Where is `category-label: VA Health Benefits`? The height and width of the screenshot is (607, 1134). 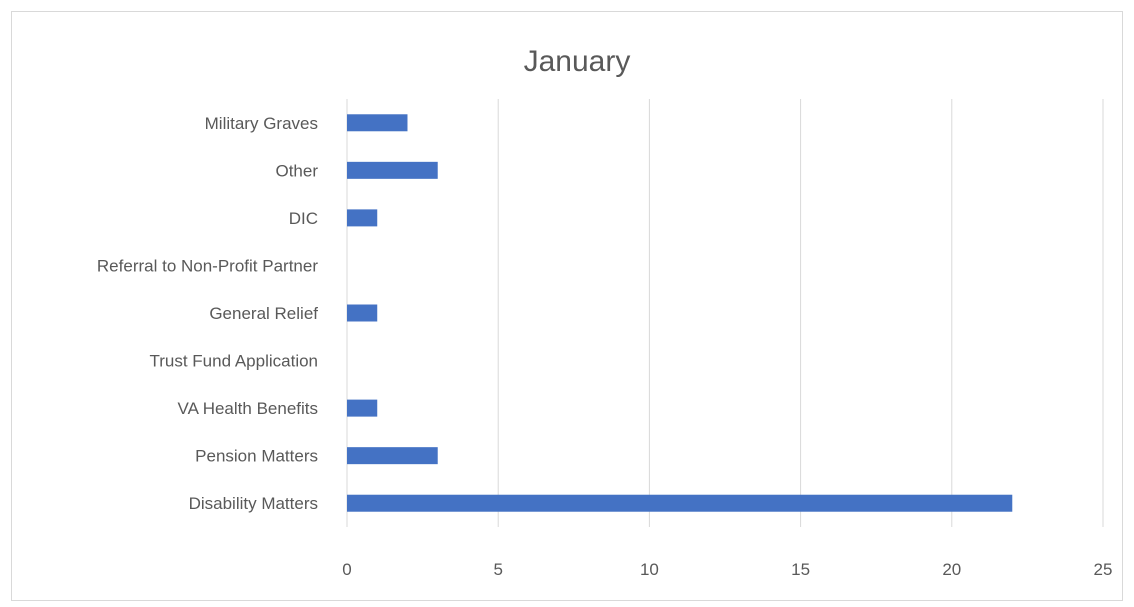
category-label: VA Health Benefits is located at coordinates (248, 408).